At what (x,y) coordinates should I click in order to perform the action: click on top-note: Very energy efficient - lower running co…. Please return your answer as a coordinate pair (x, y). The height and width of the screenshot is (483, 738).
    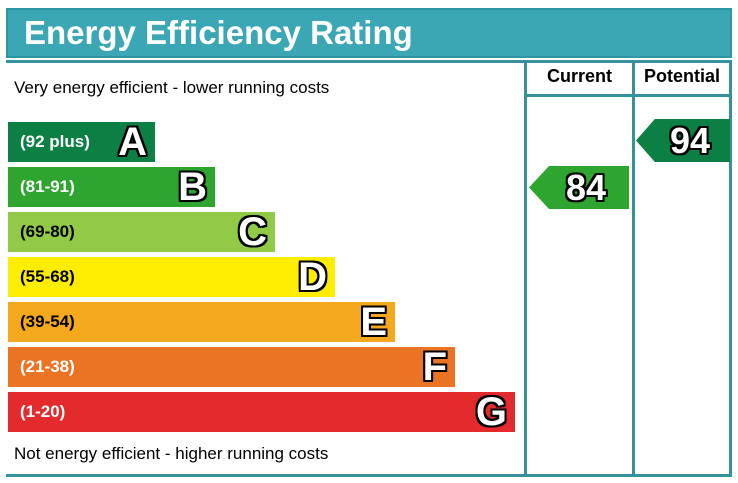
    Looking at the image, I should click on (172, 87).